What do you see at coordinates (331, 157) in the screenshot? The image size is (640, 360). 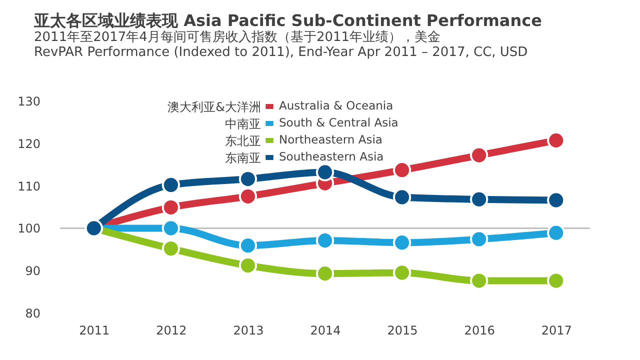 I see `legend-label: Southeastern Asia` at bounding box center [331, 157].